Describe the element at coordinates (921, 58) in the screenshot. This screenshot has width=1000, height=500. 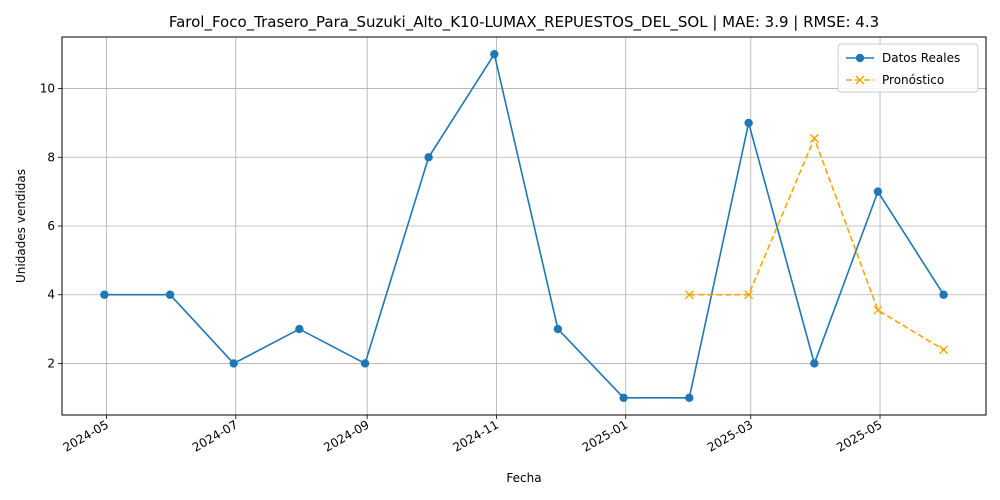
I see `legend-label: Datos Reales` at that location.